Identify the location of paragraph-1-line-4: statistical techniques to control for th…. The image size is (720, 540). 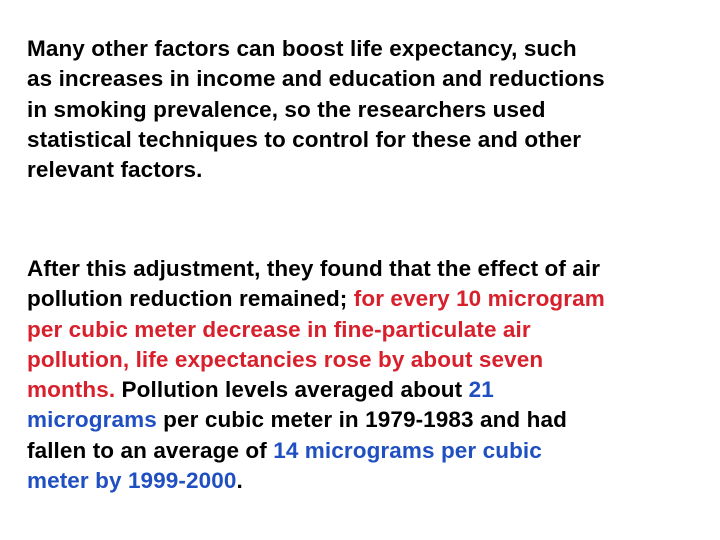
(304, 139).